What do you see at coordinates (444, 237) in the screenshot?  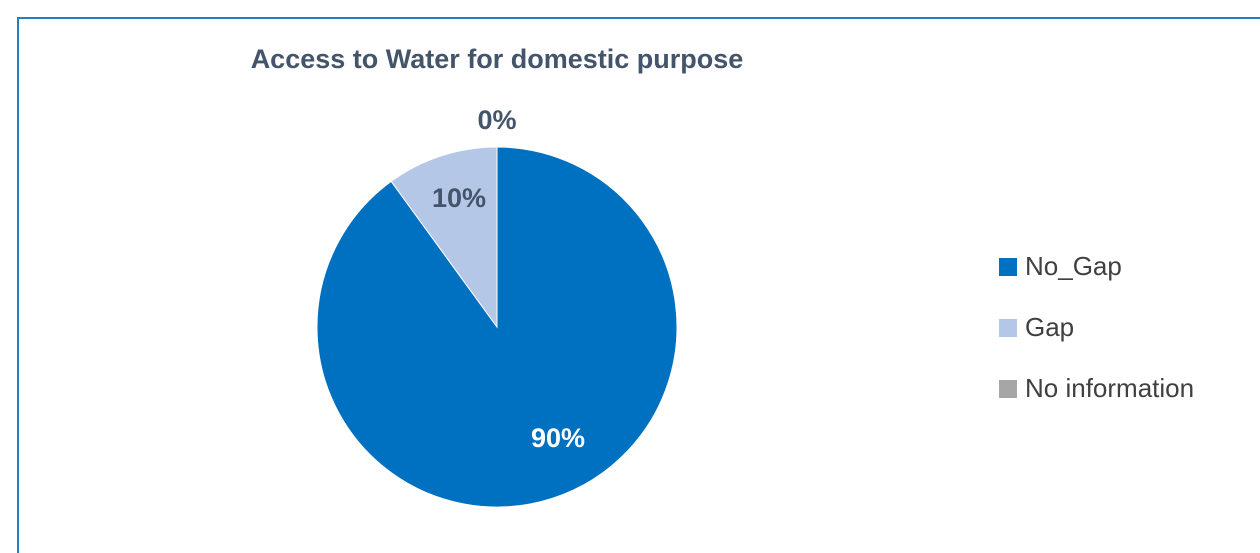 I see `pie-slice-gap` at bounding box center [444, 237].